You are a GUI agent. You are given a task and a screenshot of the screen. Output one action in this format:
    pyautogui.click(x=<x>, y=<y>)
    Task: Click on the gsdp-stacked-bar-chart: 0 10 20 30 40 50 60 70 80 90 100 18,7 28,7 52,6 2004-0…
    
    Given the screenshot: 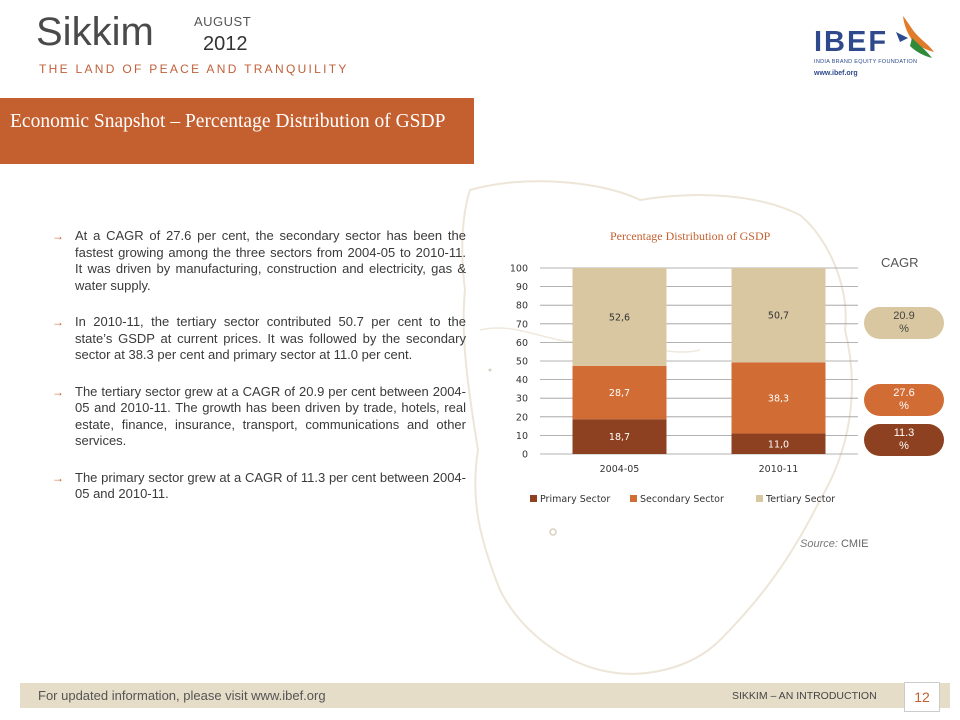 What is the action you would take?
    pyautogui.click(x=684, y=384)
    